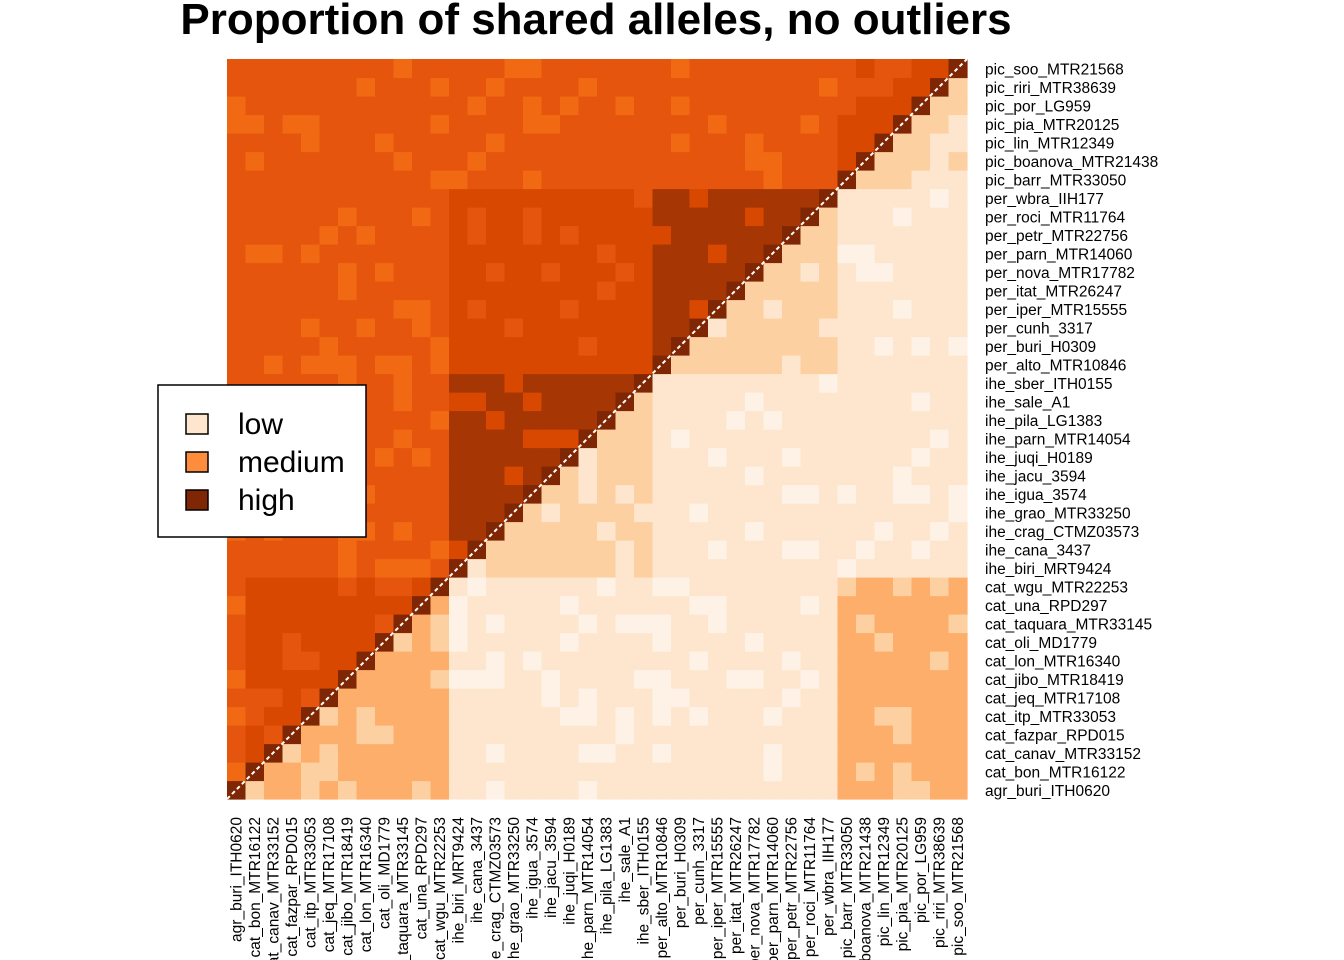 The width and height of the screenshot is (1344, 960). What do you see at coordinates (1050, 88) in the screenshot?
I see `row-label: pic_riri_MTR38639` at bounding box center [1050, 88].